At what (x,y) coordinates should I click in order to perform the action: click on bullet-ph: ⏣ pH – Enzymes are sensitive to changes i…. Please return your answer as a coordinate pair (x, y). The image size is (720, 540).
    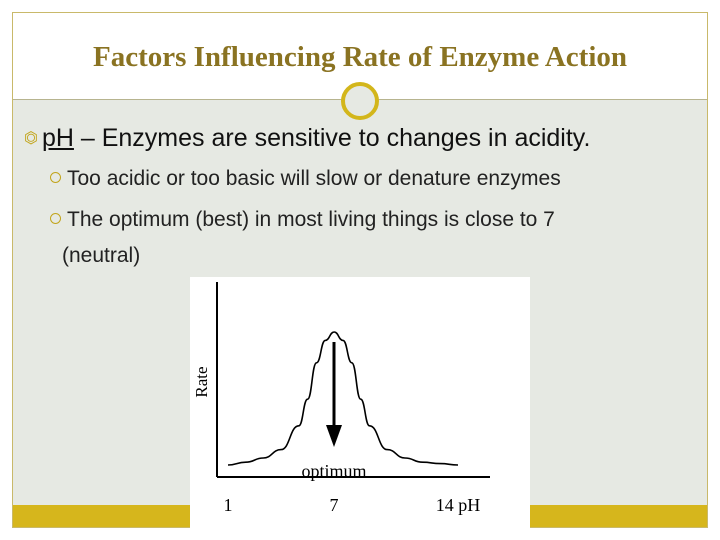
    Looking at the image, I should click on (307, 138).